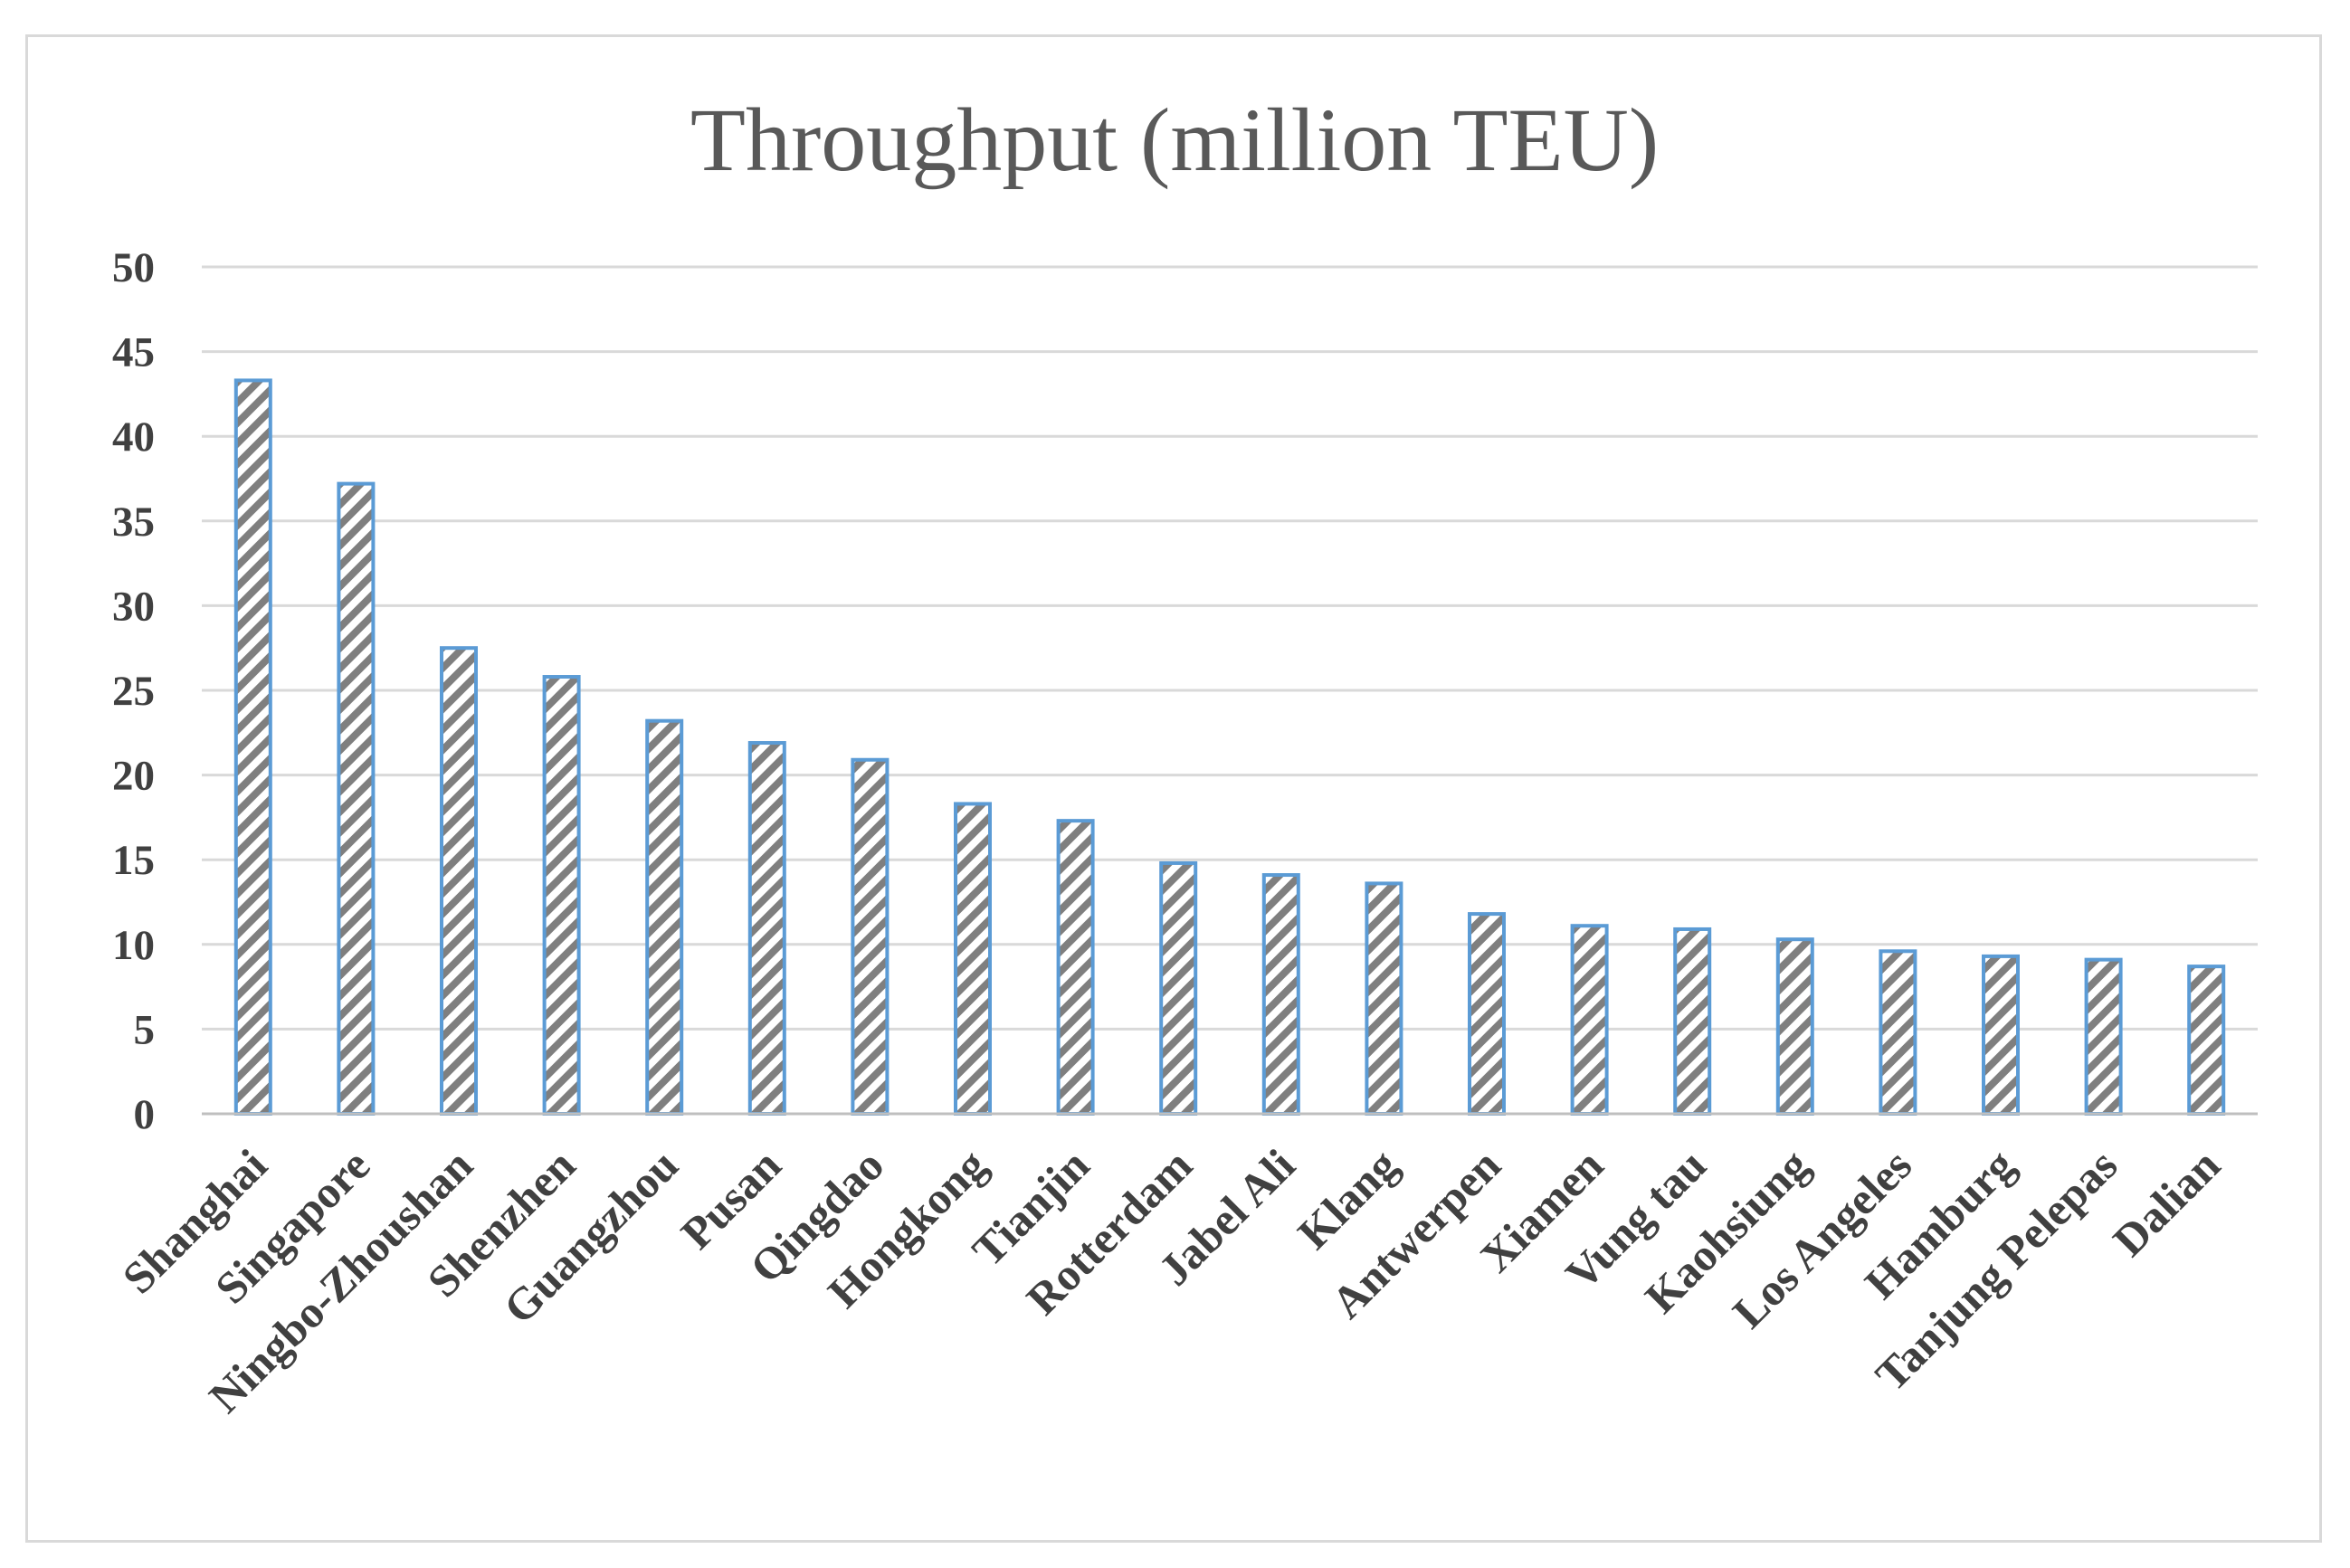 This screenshot has height=1568, width=2350. What do you see at coordinates (1692, 1022) in the screenshot?
I see `bar-vung-tau` at bounding box center [1692, 1022].